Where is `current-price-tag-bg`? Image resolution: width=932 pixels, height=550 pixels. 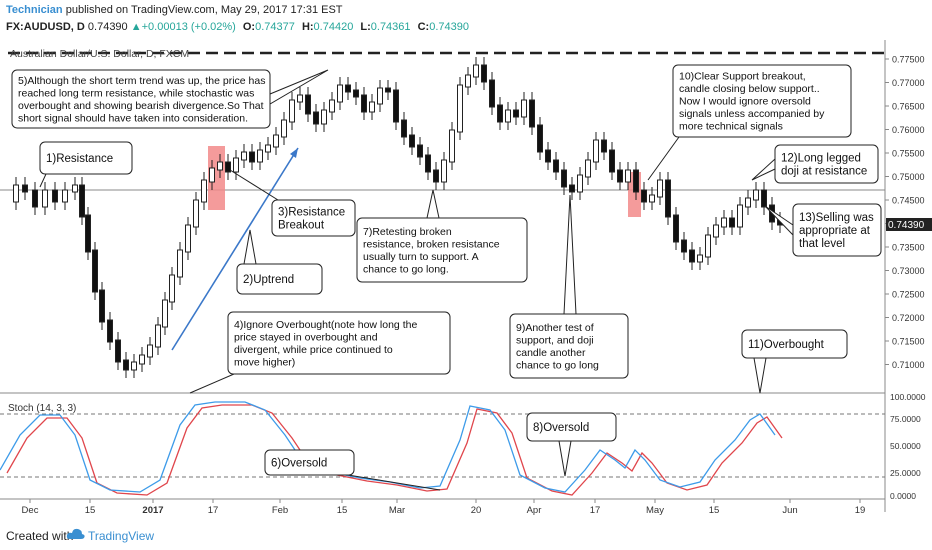
current-price-tag-bg is located at coordinates (909, 224).